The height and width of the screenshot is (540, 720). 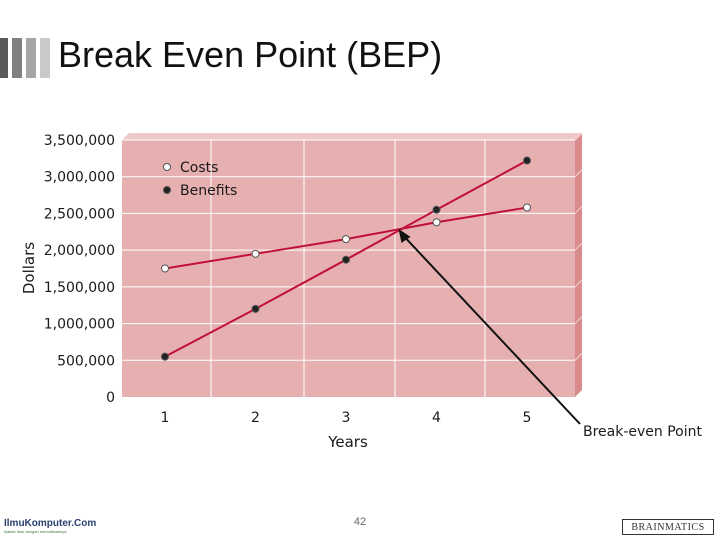 I want to click on ytick-label: 500,000, so click(x=86, y=361).